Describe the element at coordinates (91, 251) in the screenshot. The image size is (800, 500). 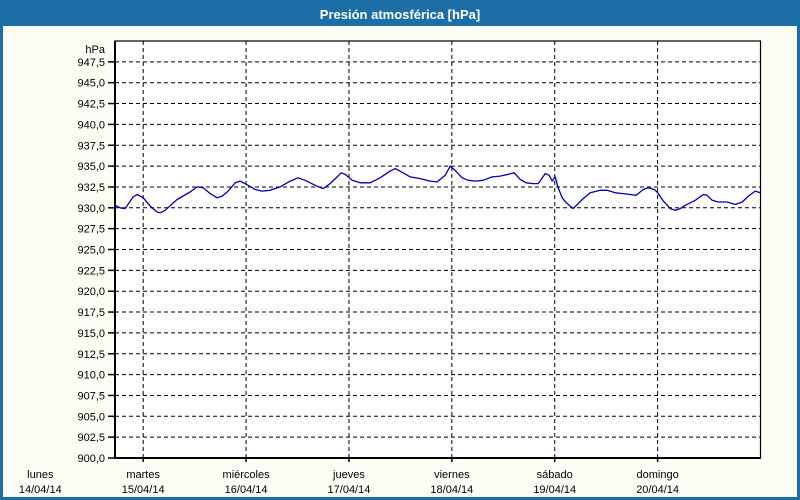
I see `y-tick-label: 925,0` at that location.